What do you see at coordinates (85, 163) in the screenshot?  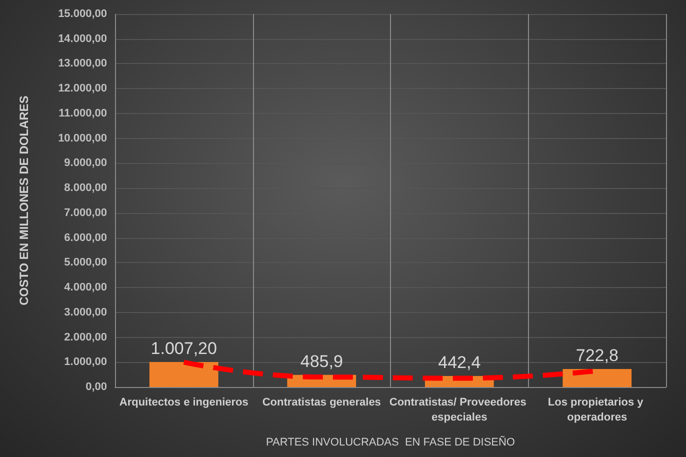 I see `y-tick-label: 9.000,00` at bounding box center [85, 163].